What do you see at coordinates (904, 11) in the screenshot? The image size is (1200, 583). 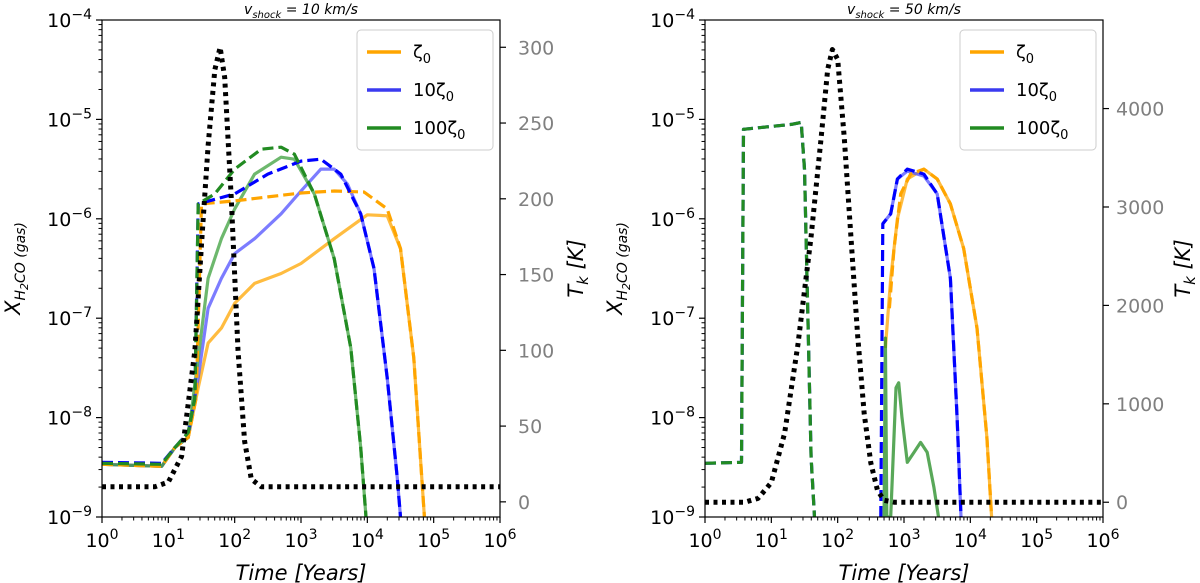 I see `chart-title: vshock = 50 km/s` at bounding box center [904, 11].